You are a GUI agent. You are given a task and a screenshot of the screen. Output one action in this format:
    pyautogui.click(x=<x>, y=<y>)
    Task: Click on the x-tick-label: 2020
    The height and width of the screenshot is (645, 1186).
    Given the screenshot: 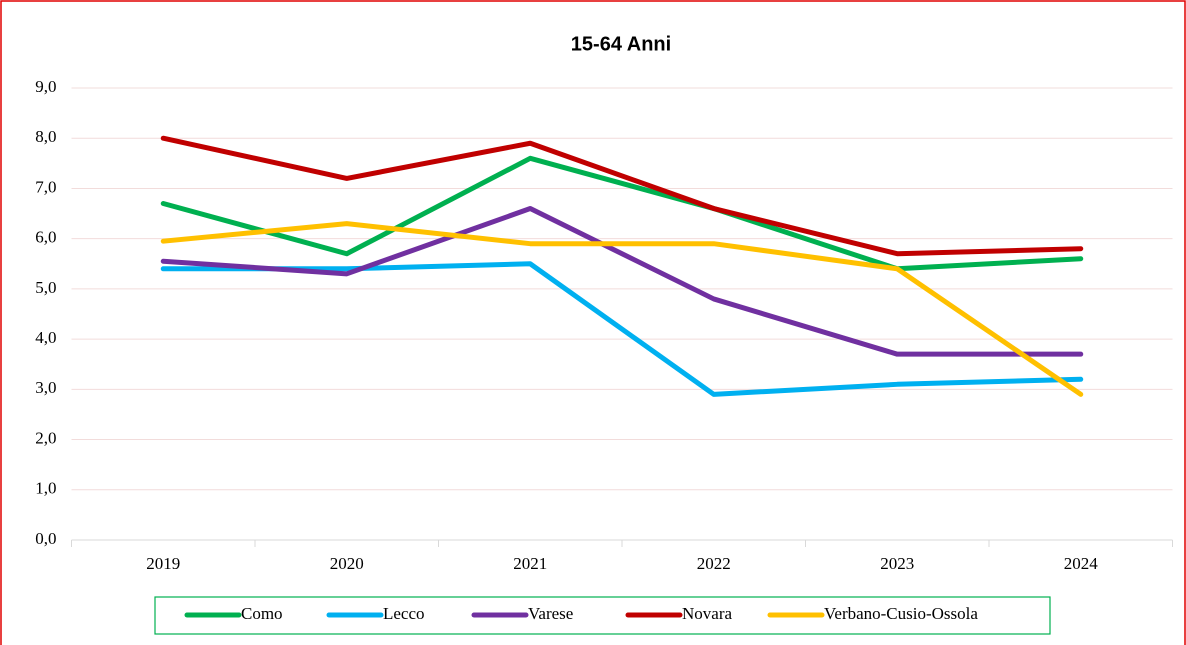 What is the action you would take?
    pyautogui.click(x=347, y=563)
    